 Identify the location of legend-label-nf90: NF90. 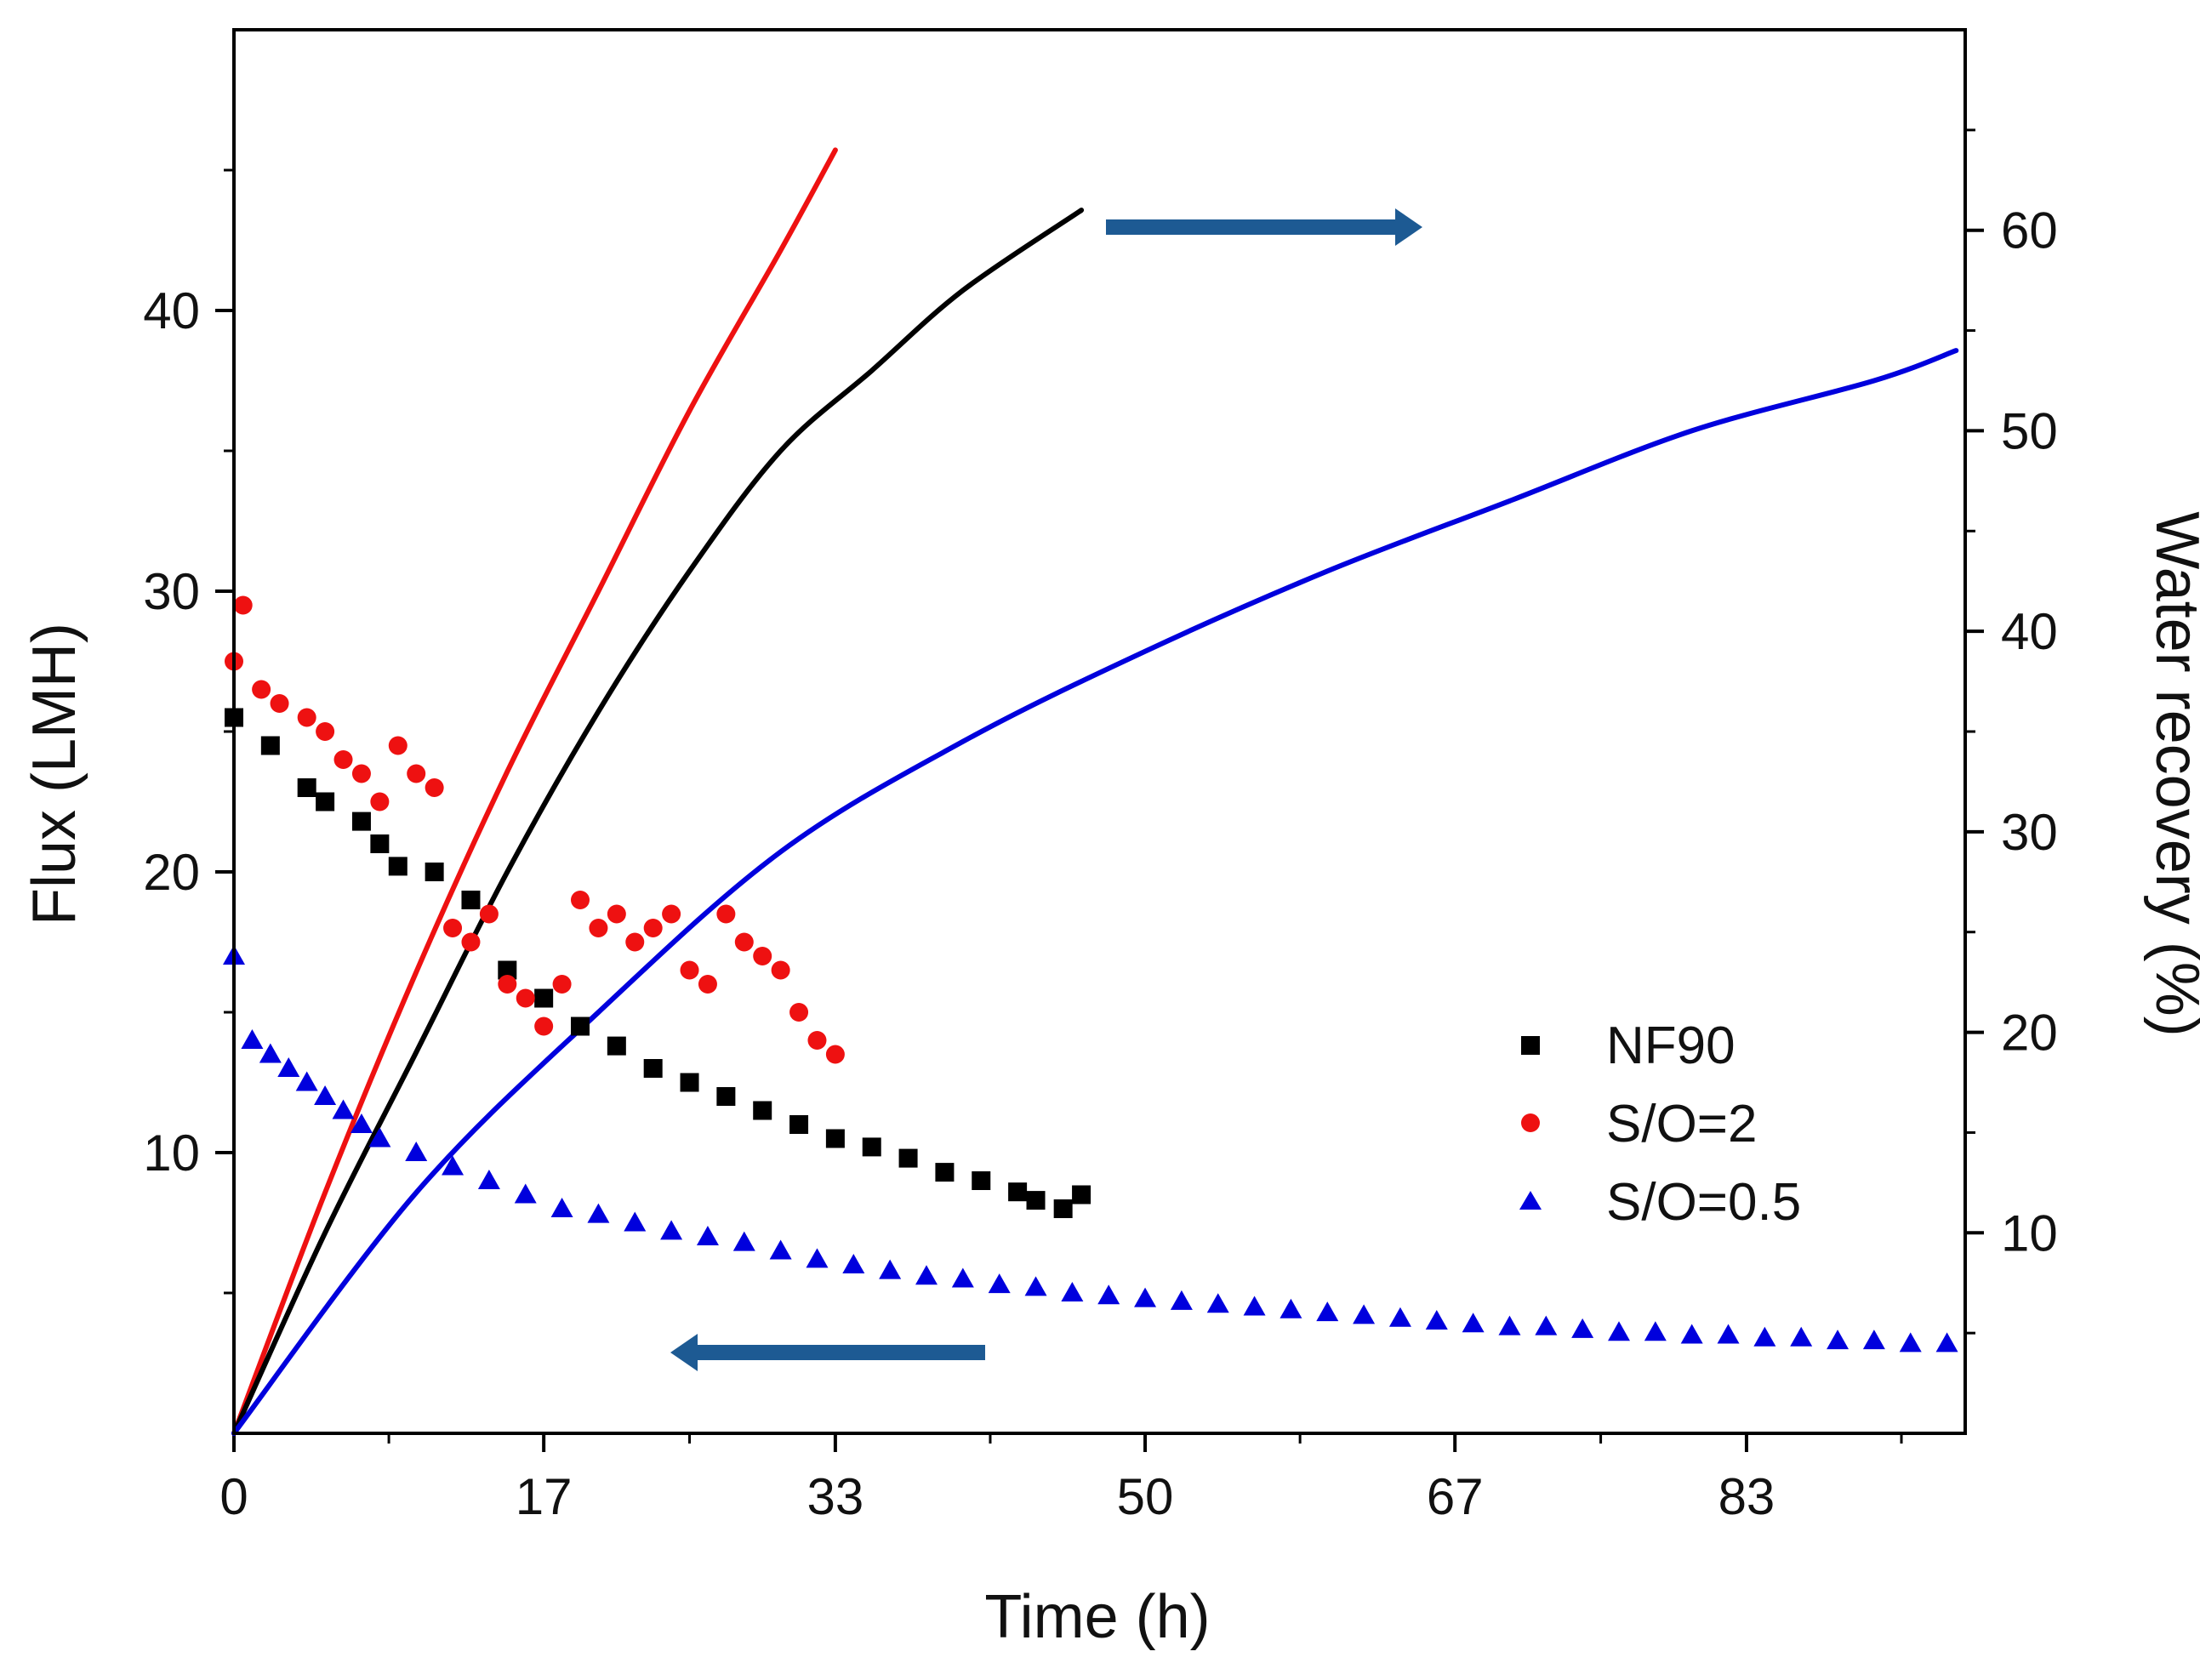
(1670, 1046).